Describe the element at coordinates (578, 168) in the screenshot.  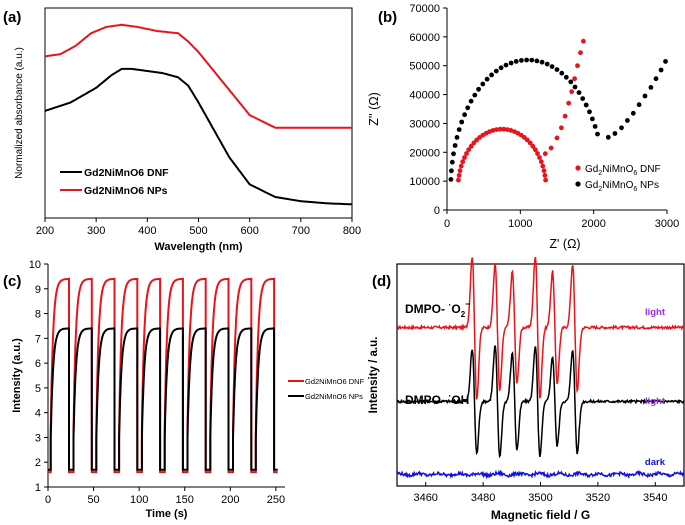
I see `legend-marker-b` at that location.